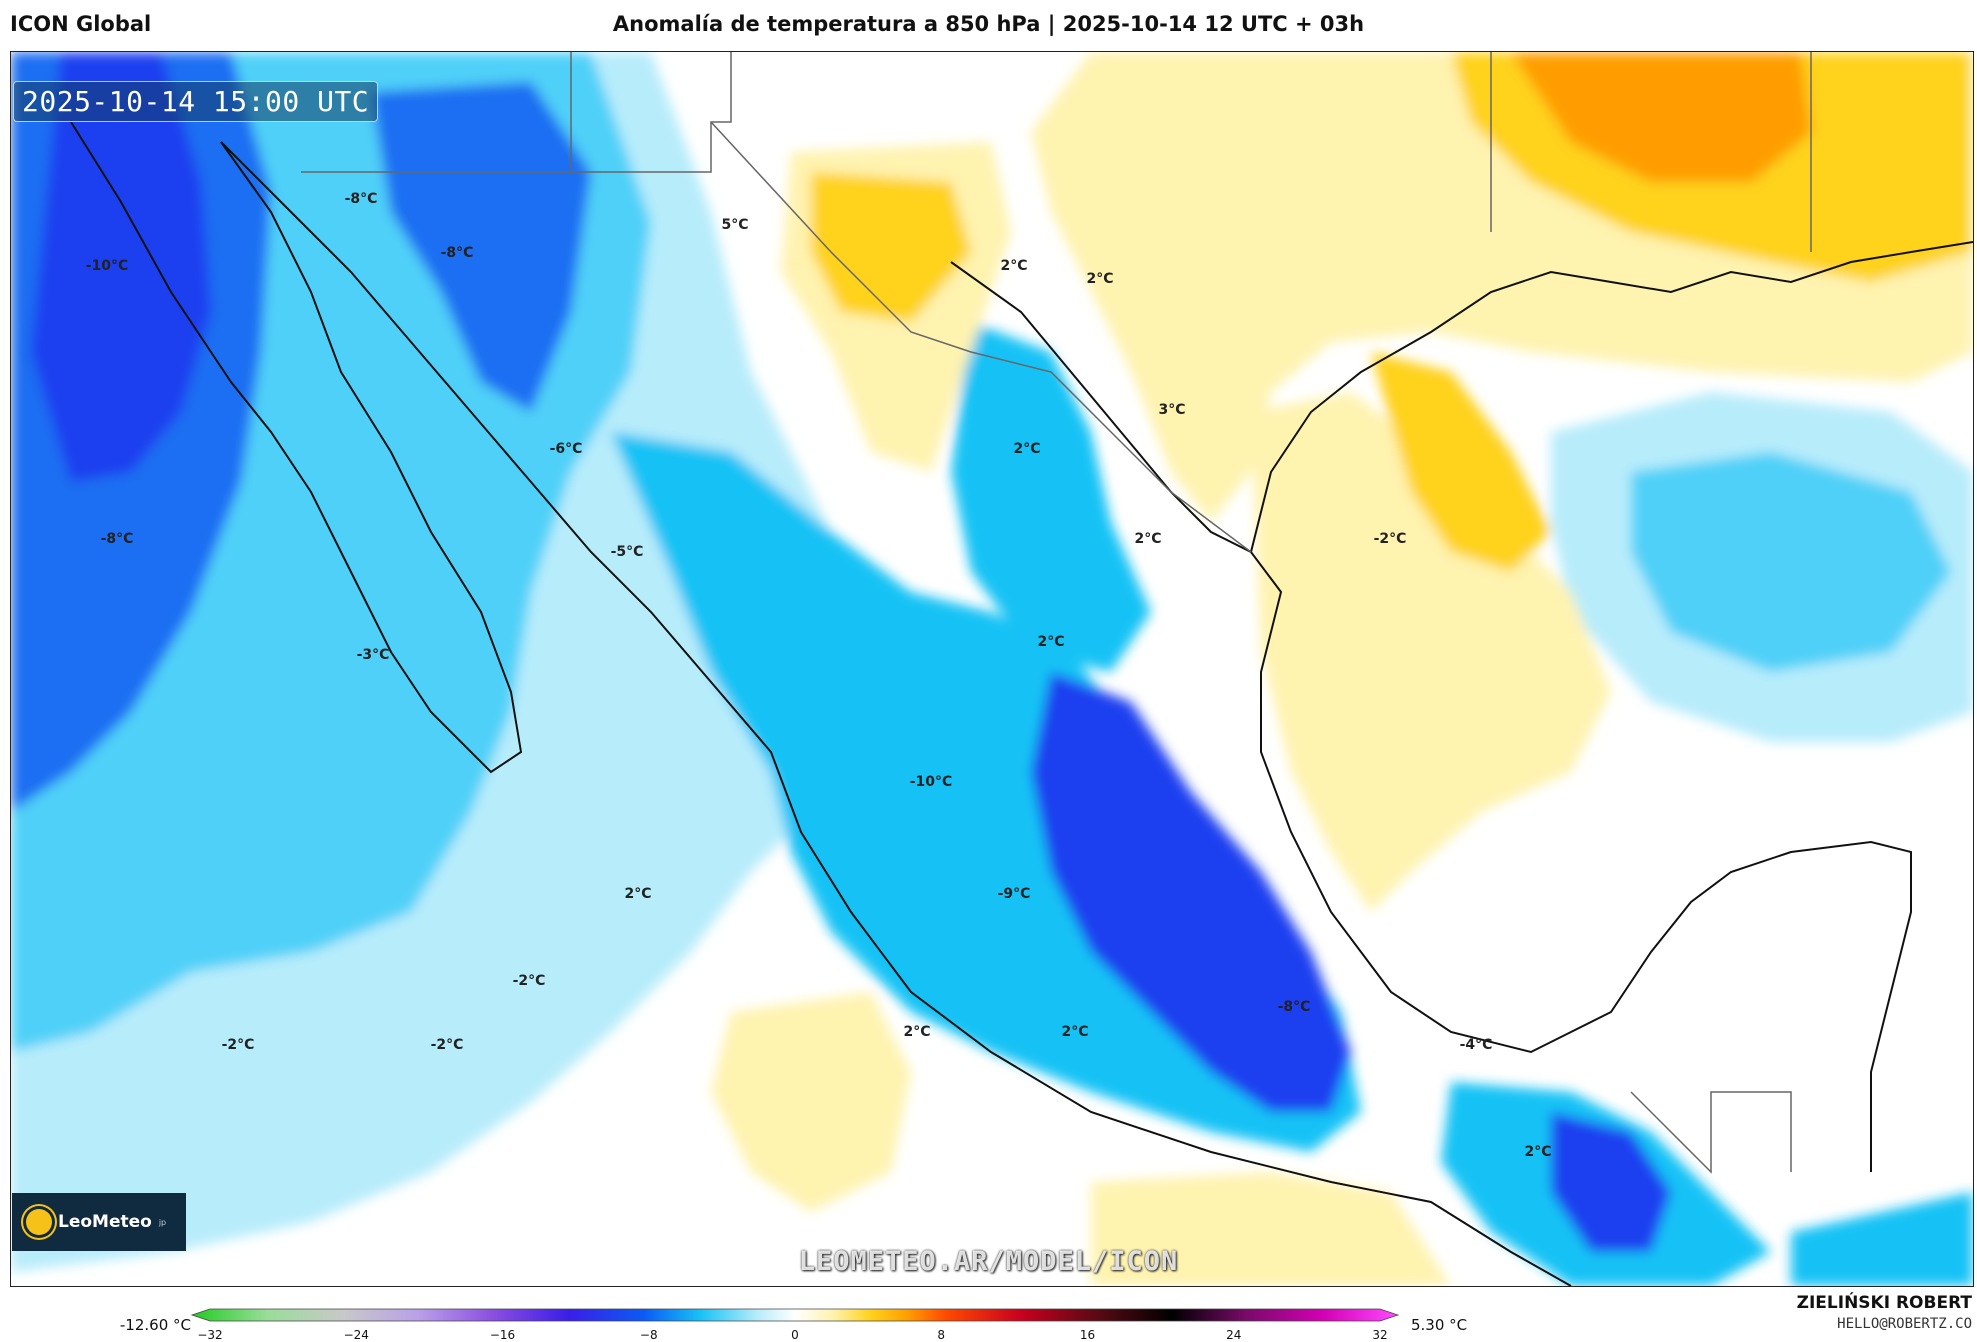  I want to click on southern-us-hot-area, so click(1661, 117).